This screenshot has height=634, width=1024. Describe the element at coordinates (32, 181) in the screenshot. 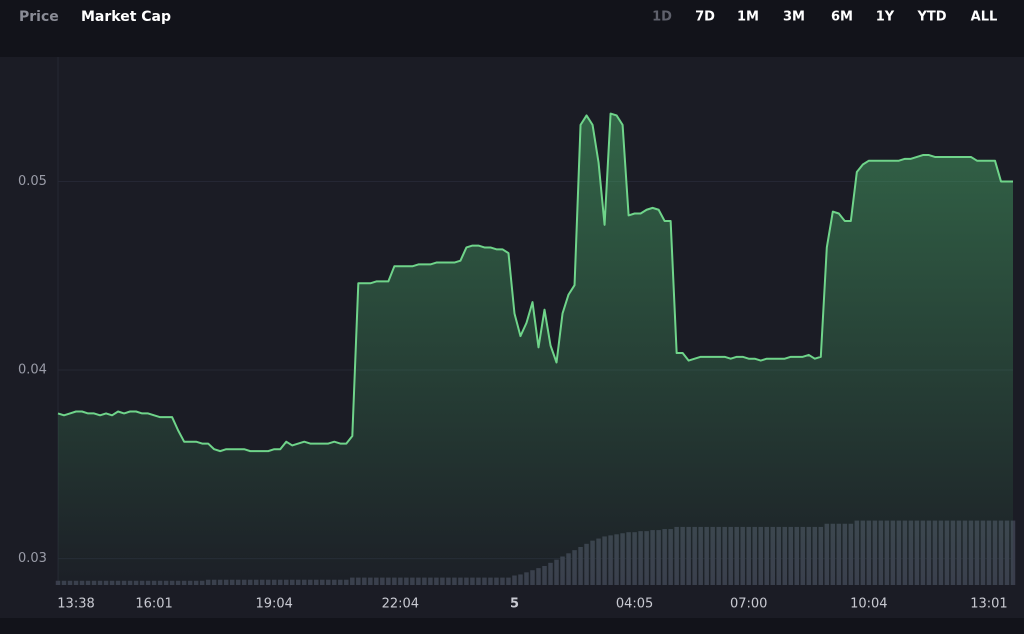

I see `y-tick-label: 0.05` at that location.